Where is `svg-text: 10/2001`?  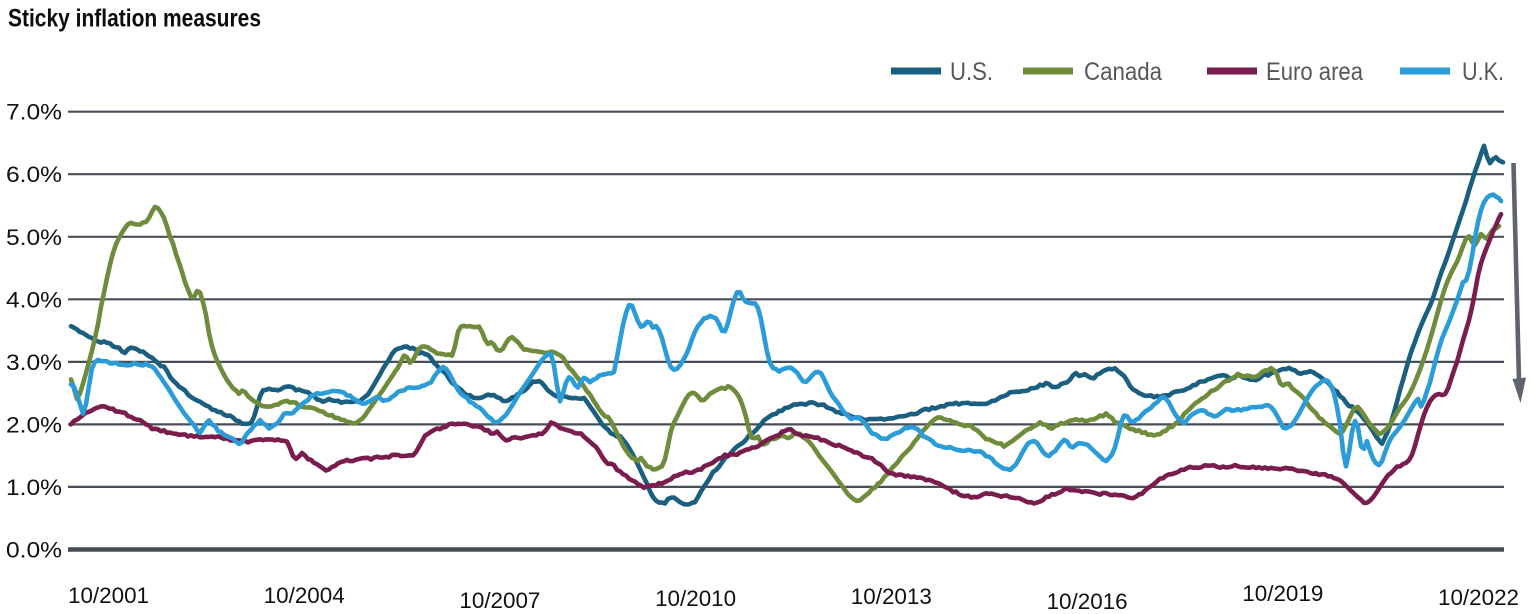
svg-text: 10/2001 is located at coordinates (108, 595).